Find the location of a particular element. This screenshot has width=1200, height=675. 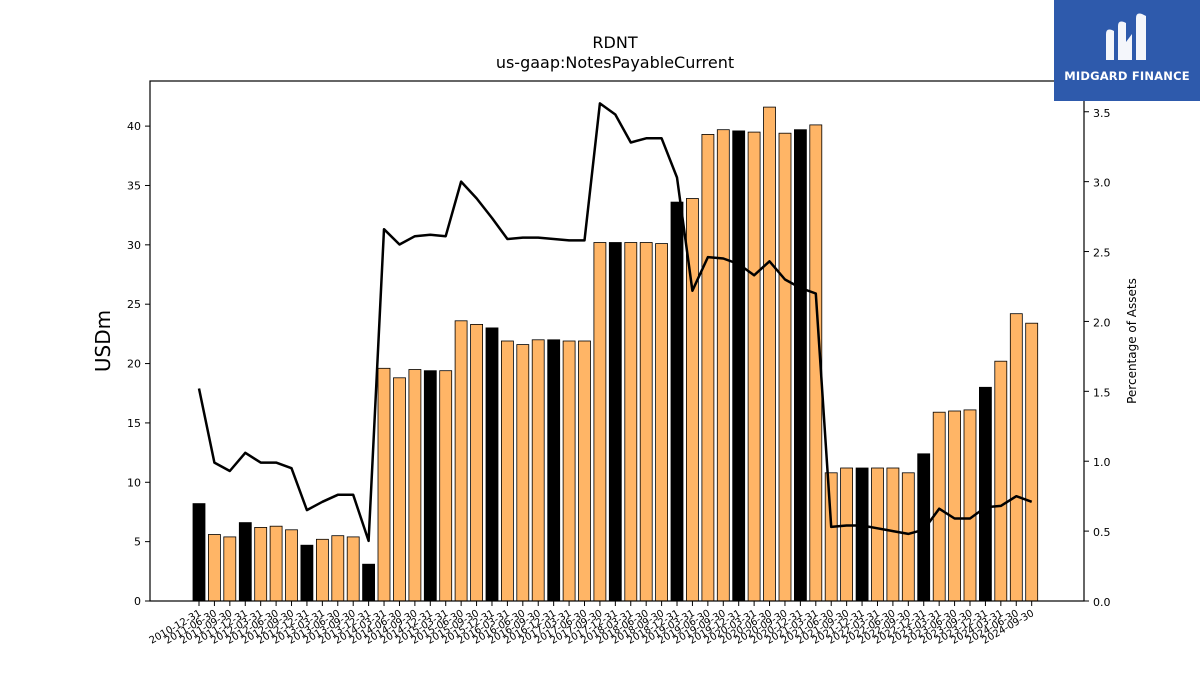

y-axis-right: 0.0 0.5 1.0 1.5 2.0 2.5 3.0 3.5 is located at coordinates (1097, 358).